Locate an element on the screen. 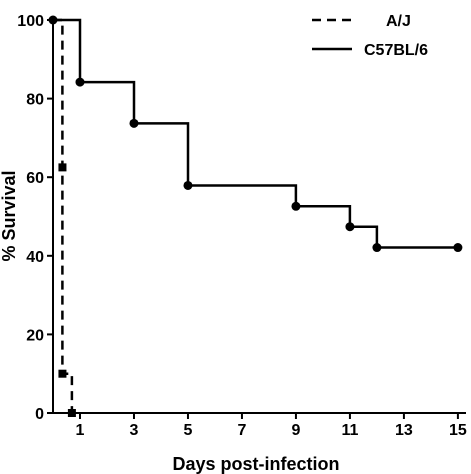 The width and height of the screenshot is (471, 474). y-tick-label: 0 is located at coordinates (39, 414).